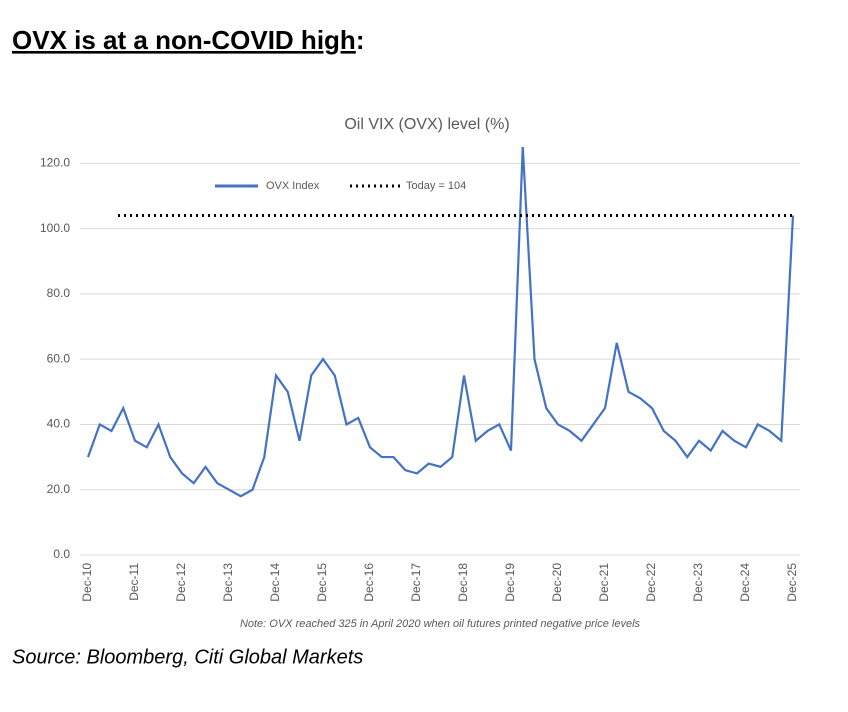 The image size is (848, 712). What do you see at coordinates (59, 293) in the screenshot?
I see `y-tick-label: 80.0` at bounding box center [59, 293].